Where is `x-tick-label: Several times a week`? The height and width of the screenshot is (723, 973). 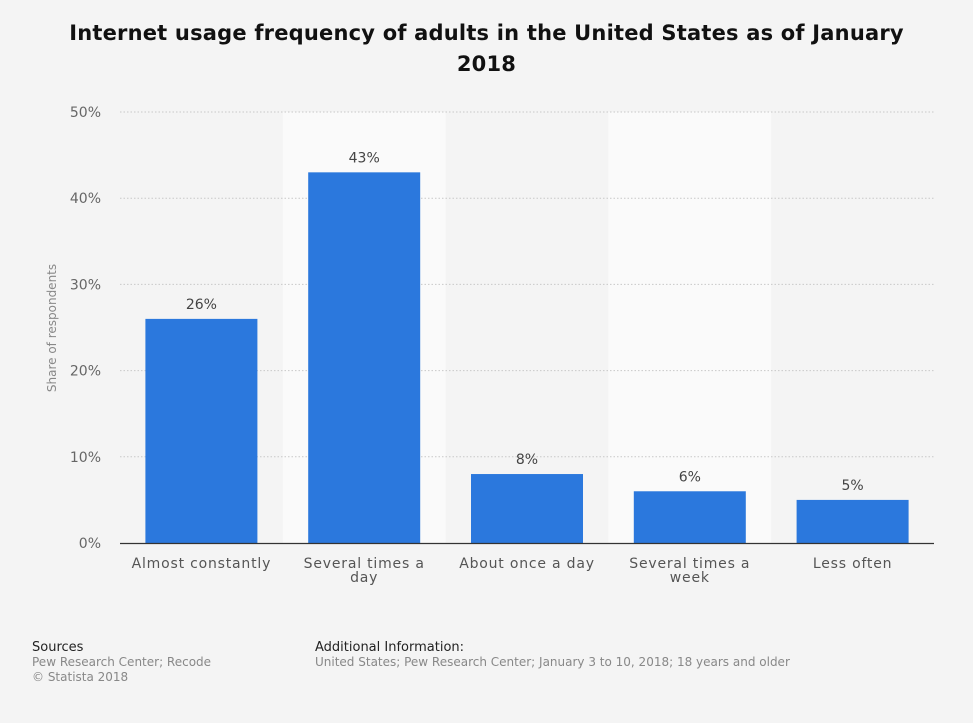
x-tick-label: Several times a week is located at coordinates (690, 571).